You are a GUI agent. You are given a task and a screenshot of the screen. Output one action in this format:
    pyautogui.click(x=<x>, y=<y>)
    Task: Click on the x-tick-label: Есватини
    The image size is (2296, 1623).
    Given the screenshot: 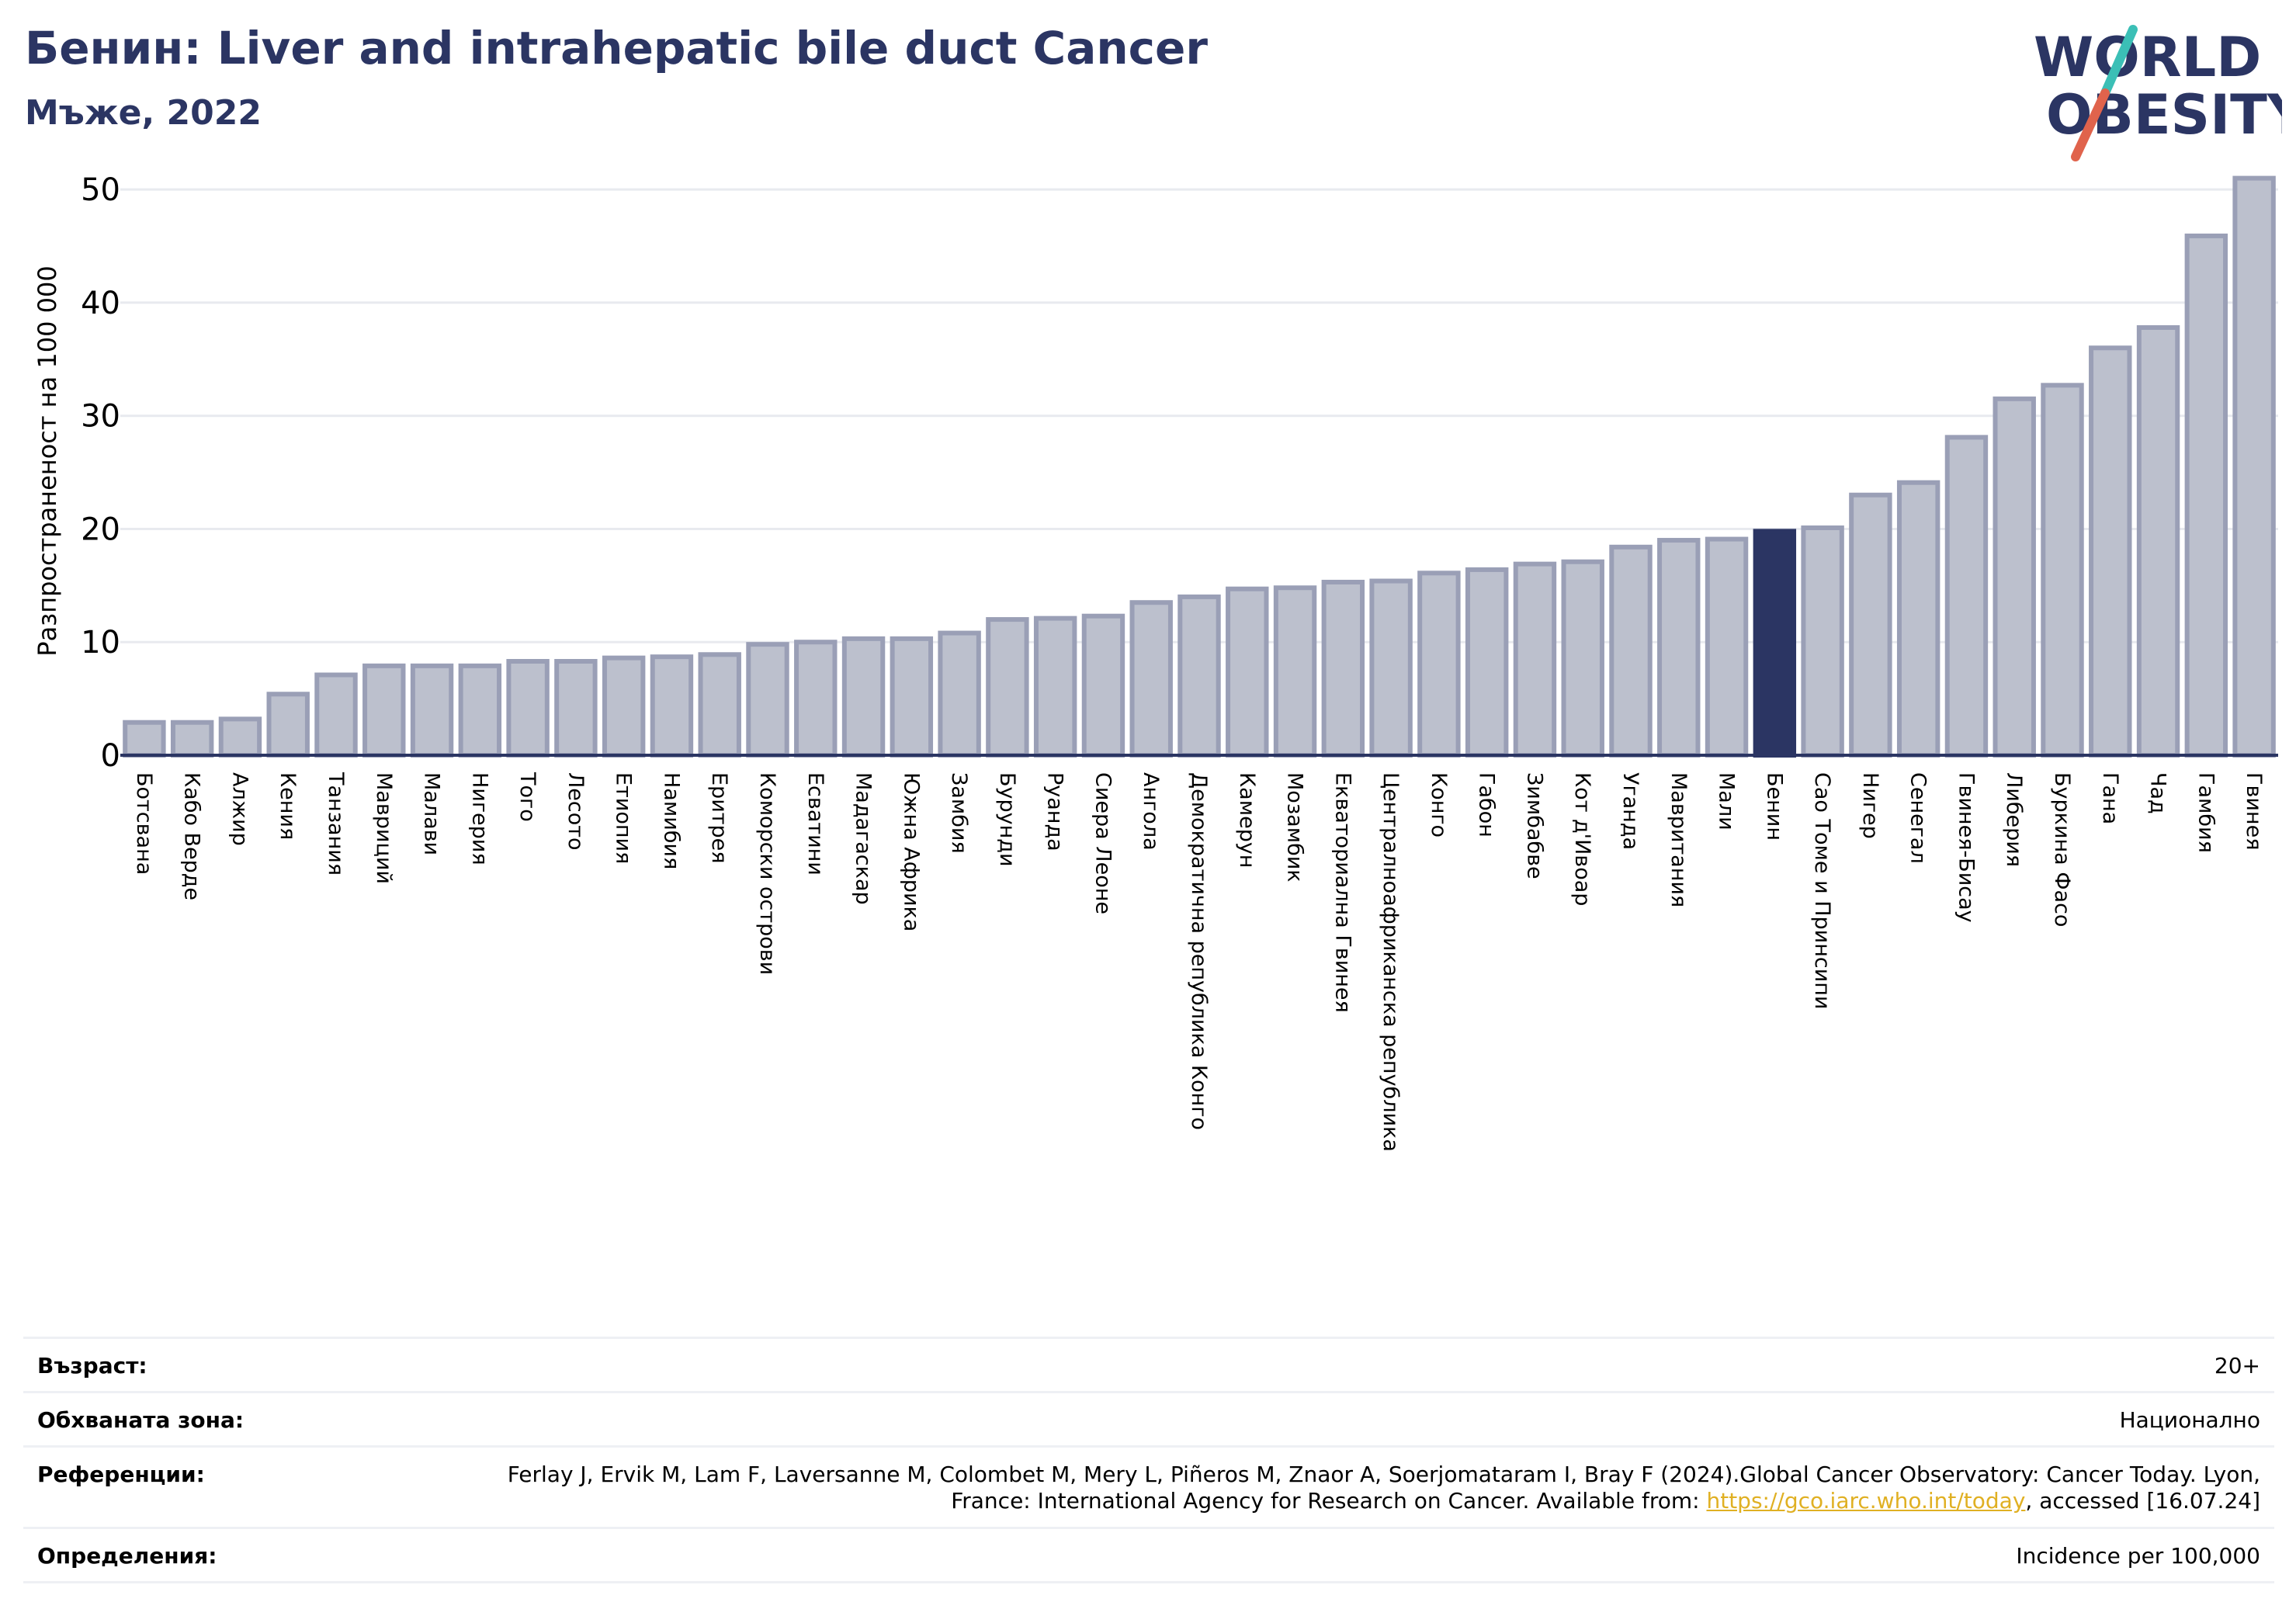 What is the action you would take?
    pyautogui.click(x=815, y=824)
    